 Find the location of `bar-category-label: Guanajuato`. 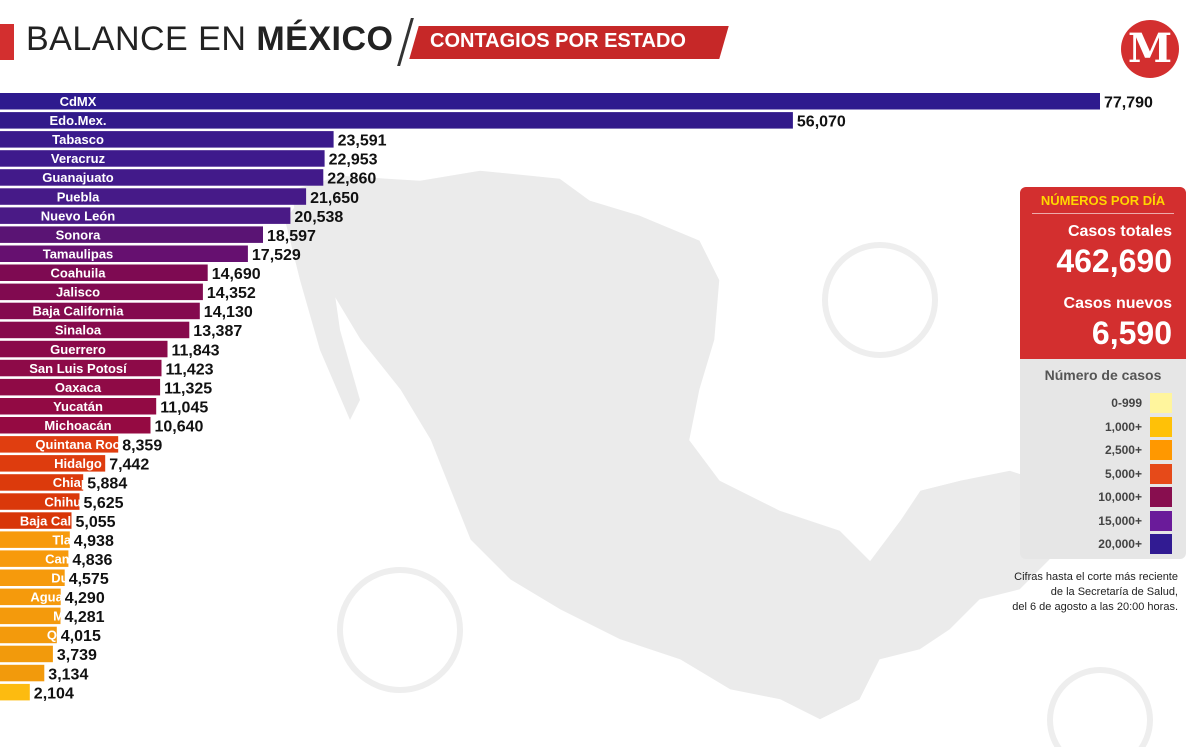

bar-category-label: Guanajuato is located at coordinates (78, 177).